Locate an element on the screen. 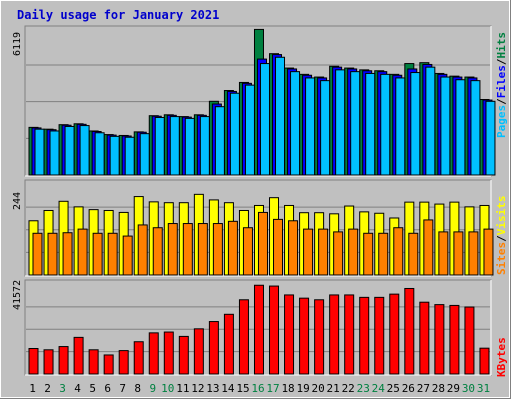 The width and height of the screenshot is (512, 400). legend-top-item: Pages is located at coordinates (501, 121).